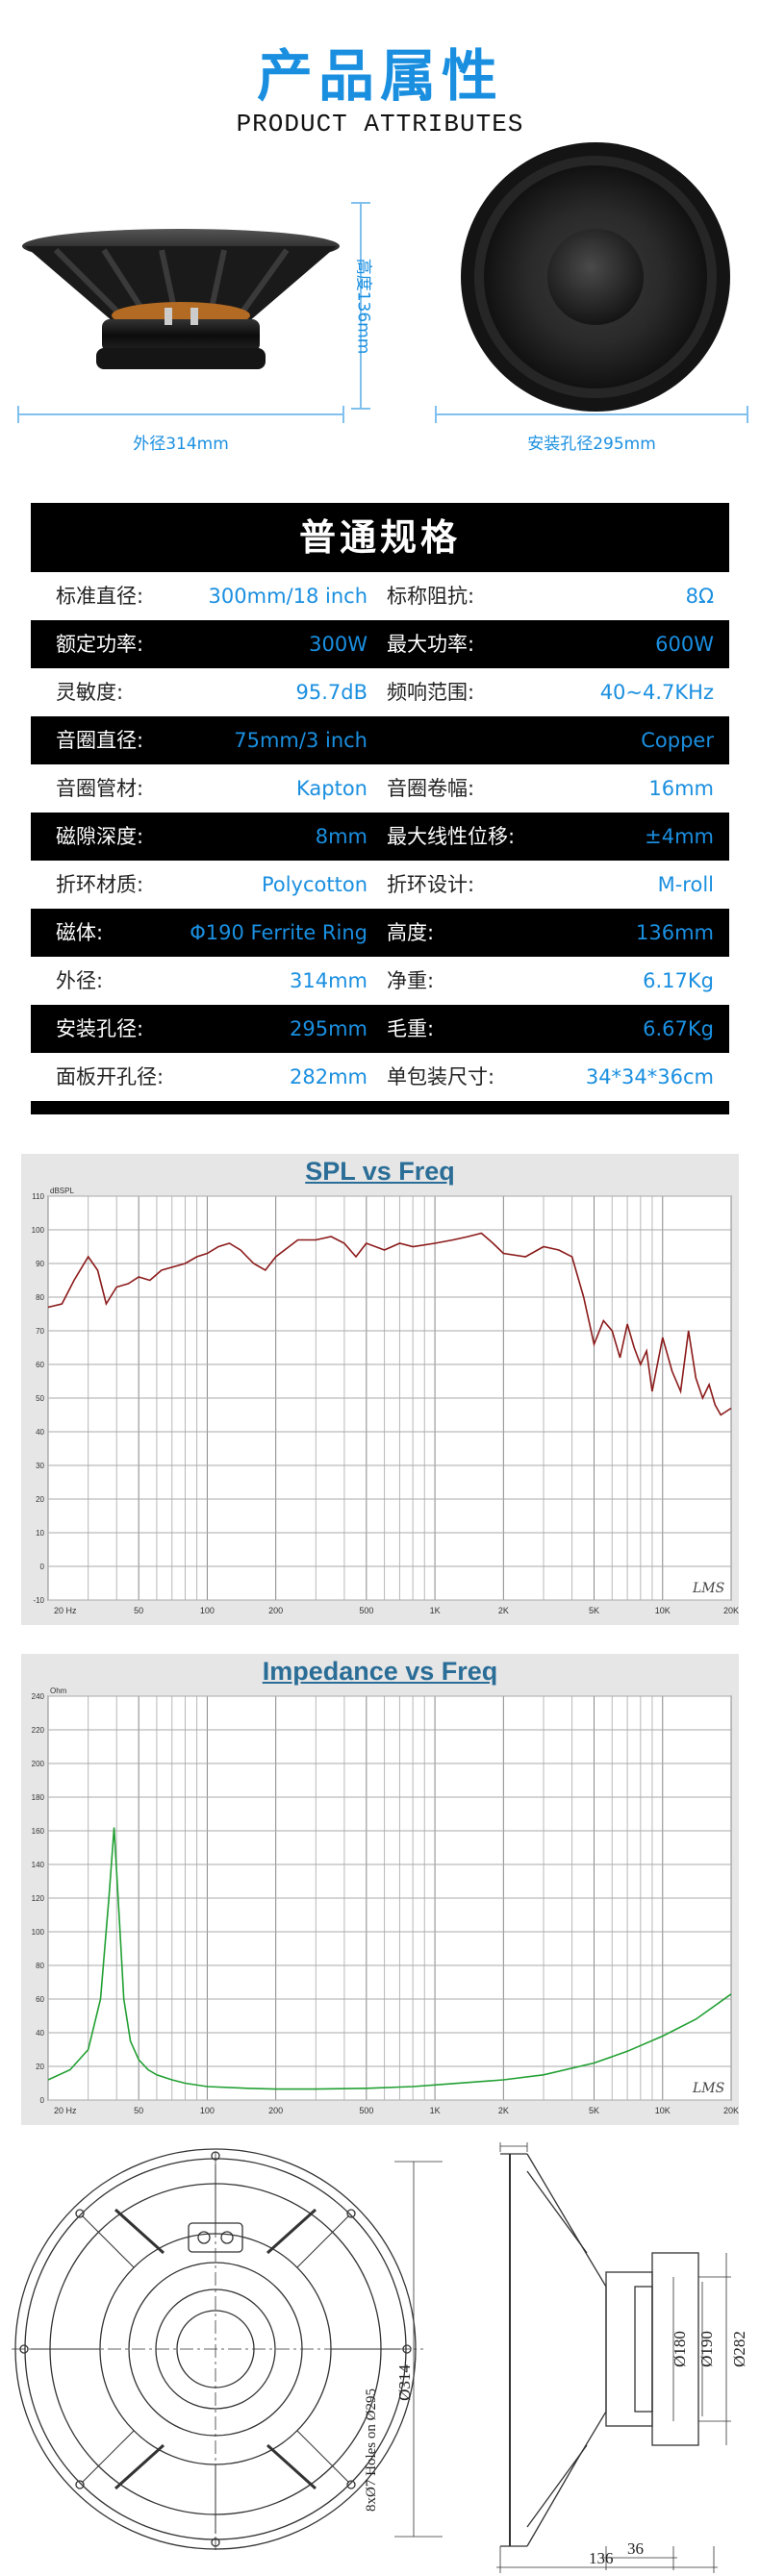 The height and width of the screenshot is (2576, 760). Describe the element at coordinates (278, 932) in the screenshot. I see `spec-value: Φ190 Ferrite Ring` at that location.